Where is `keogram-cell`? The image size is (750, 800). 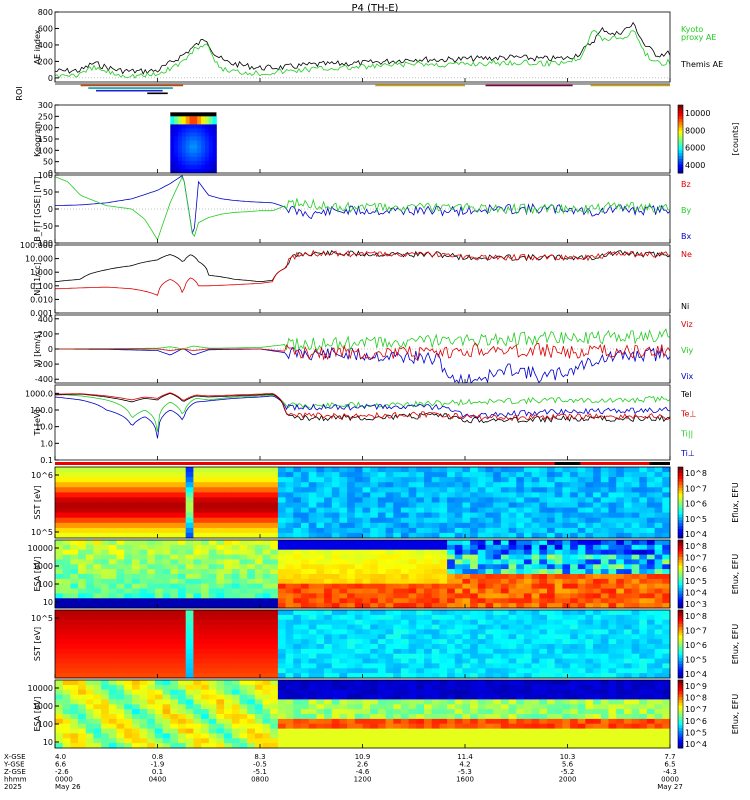 keogram-cell is located at coordinates (203, 167).